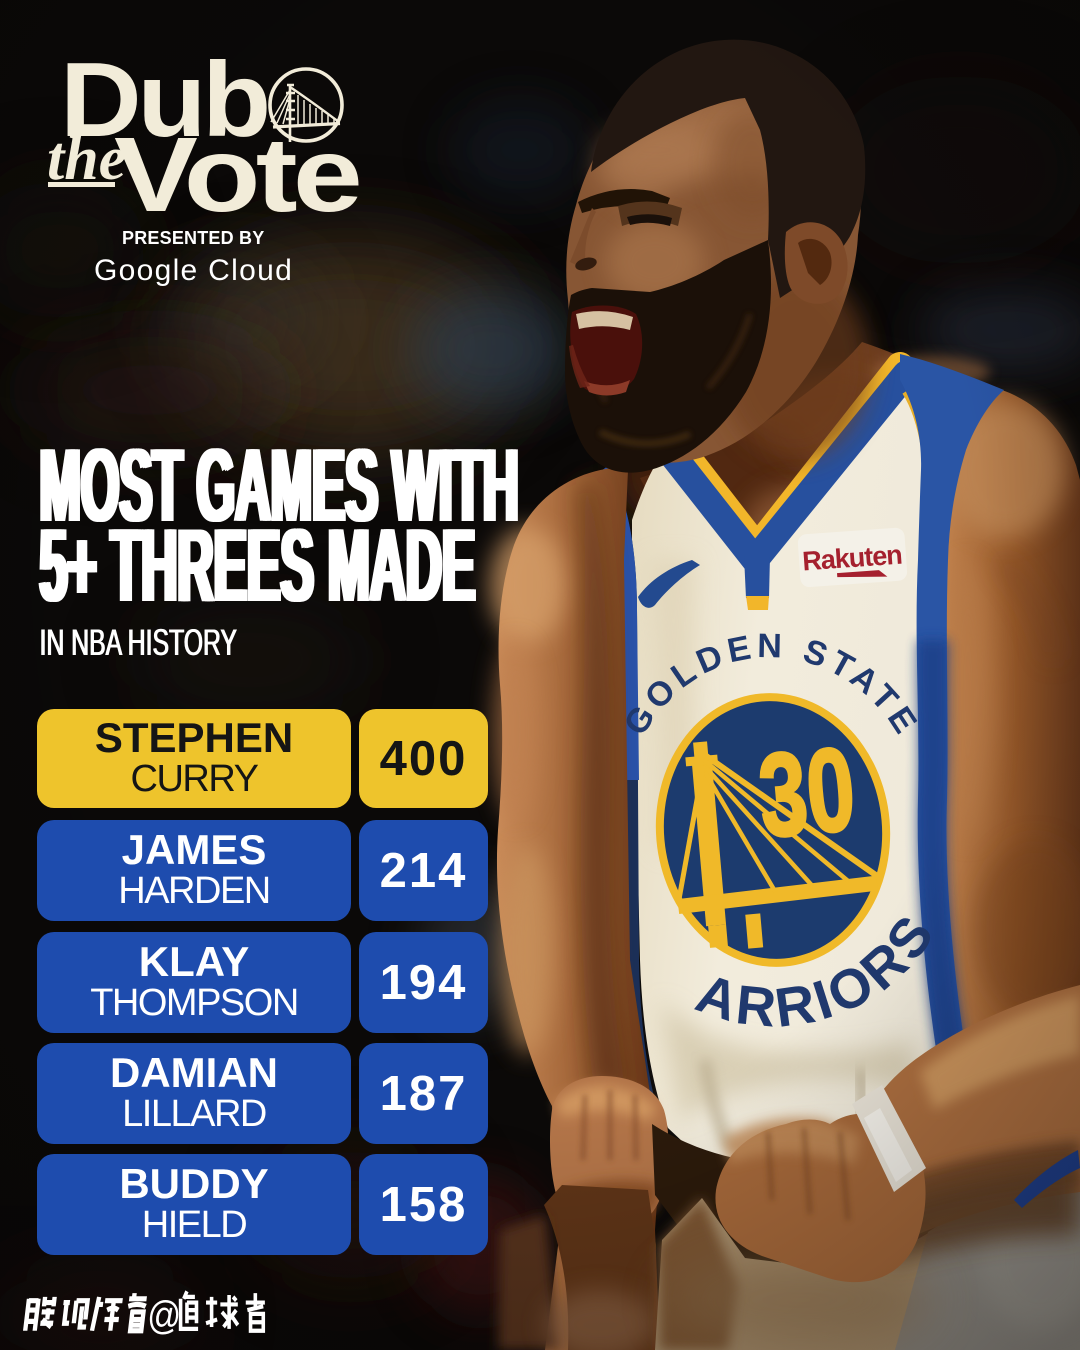 The image size is (1080, 1350). What do you see at coordinates (236, 175) in the screenshot?
I see `svg-text: Vote` at bounding box center [236, 175].